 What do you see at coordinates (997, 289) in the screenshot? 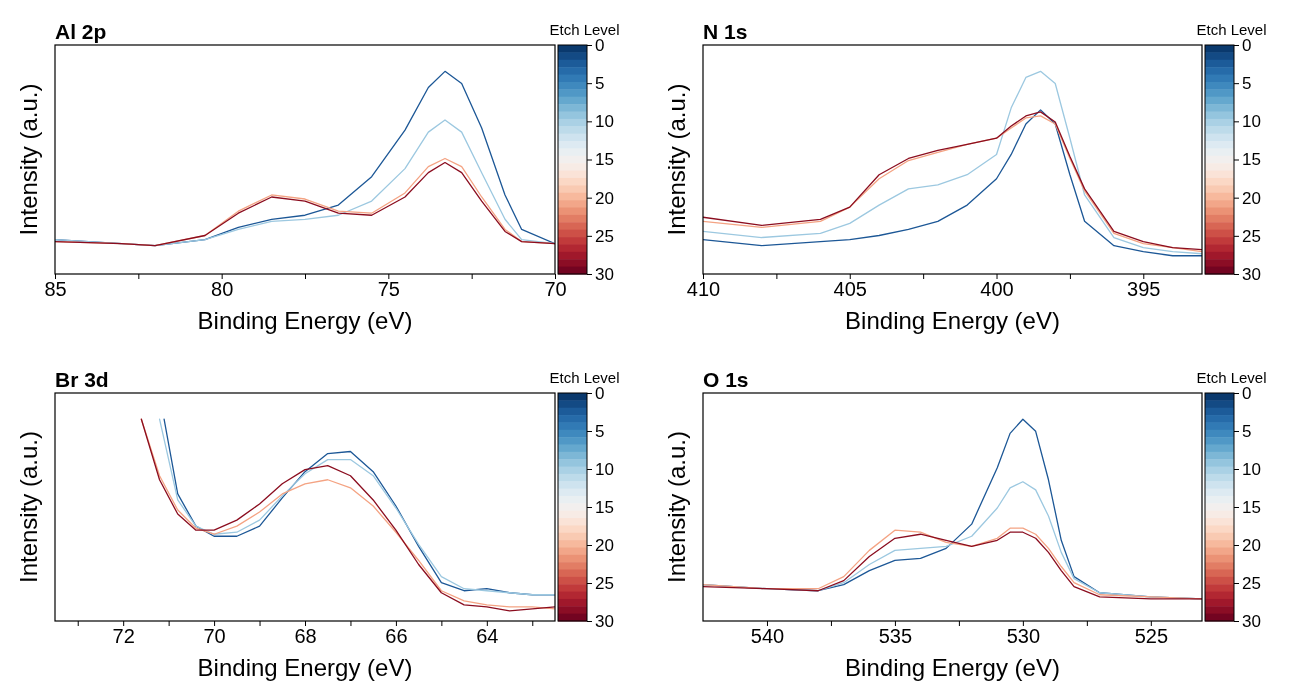
I see `x-tick-label: 400` at bounding box center [997, 289].